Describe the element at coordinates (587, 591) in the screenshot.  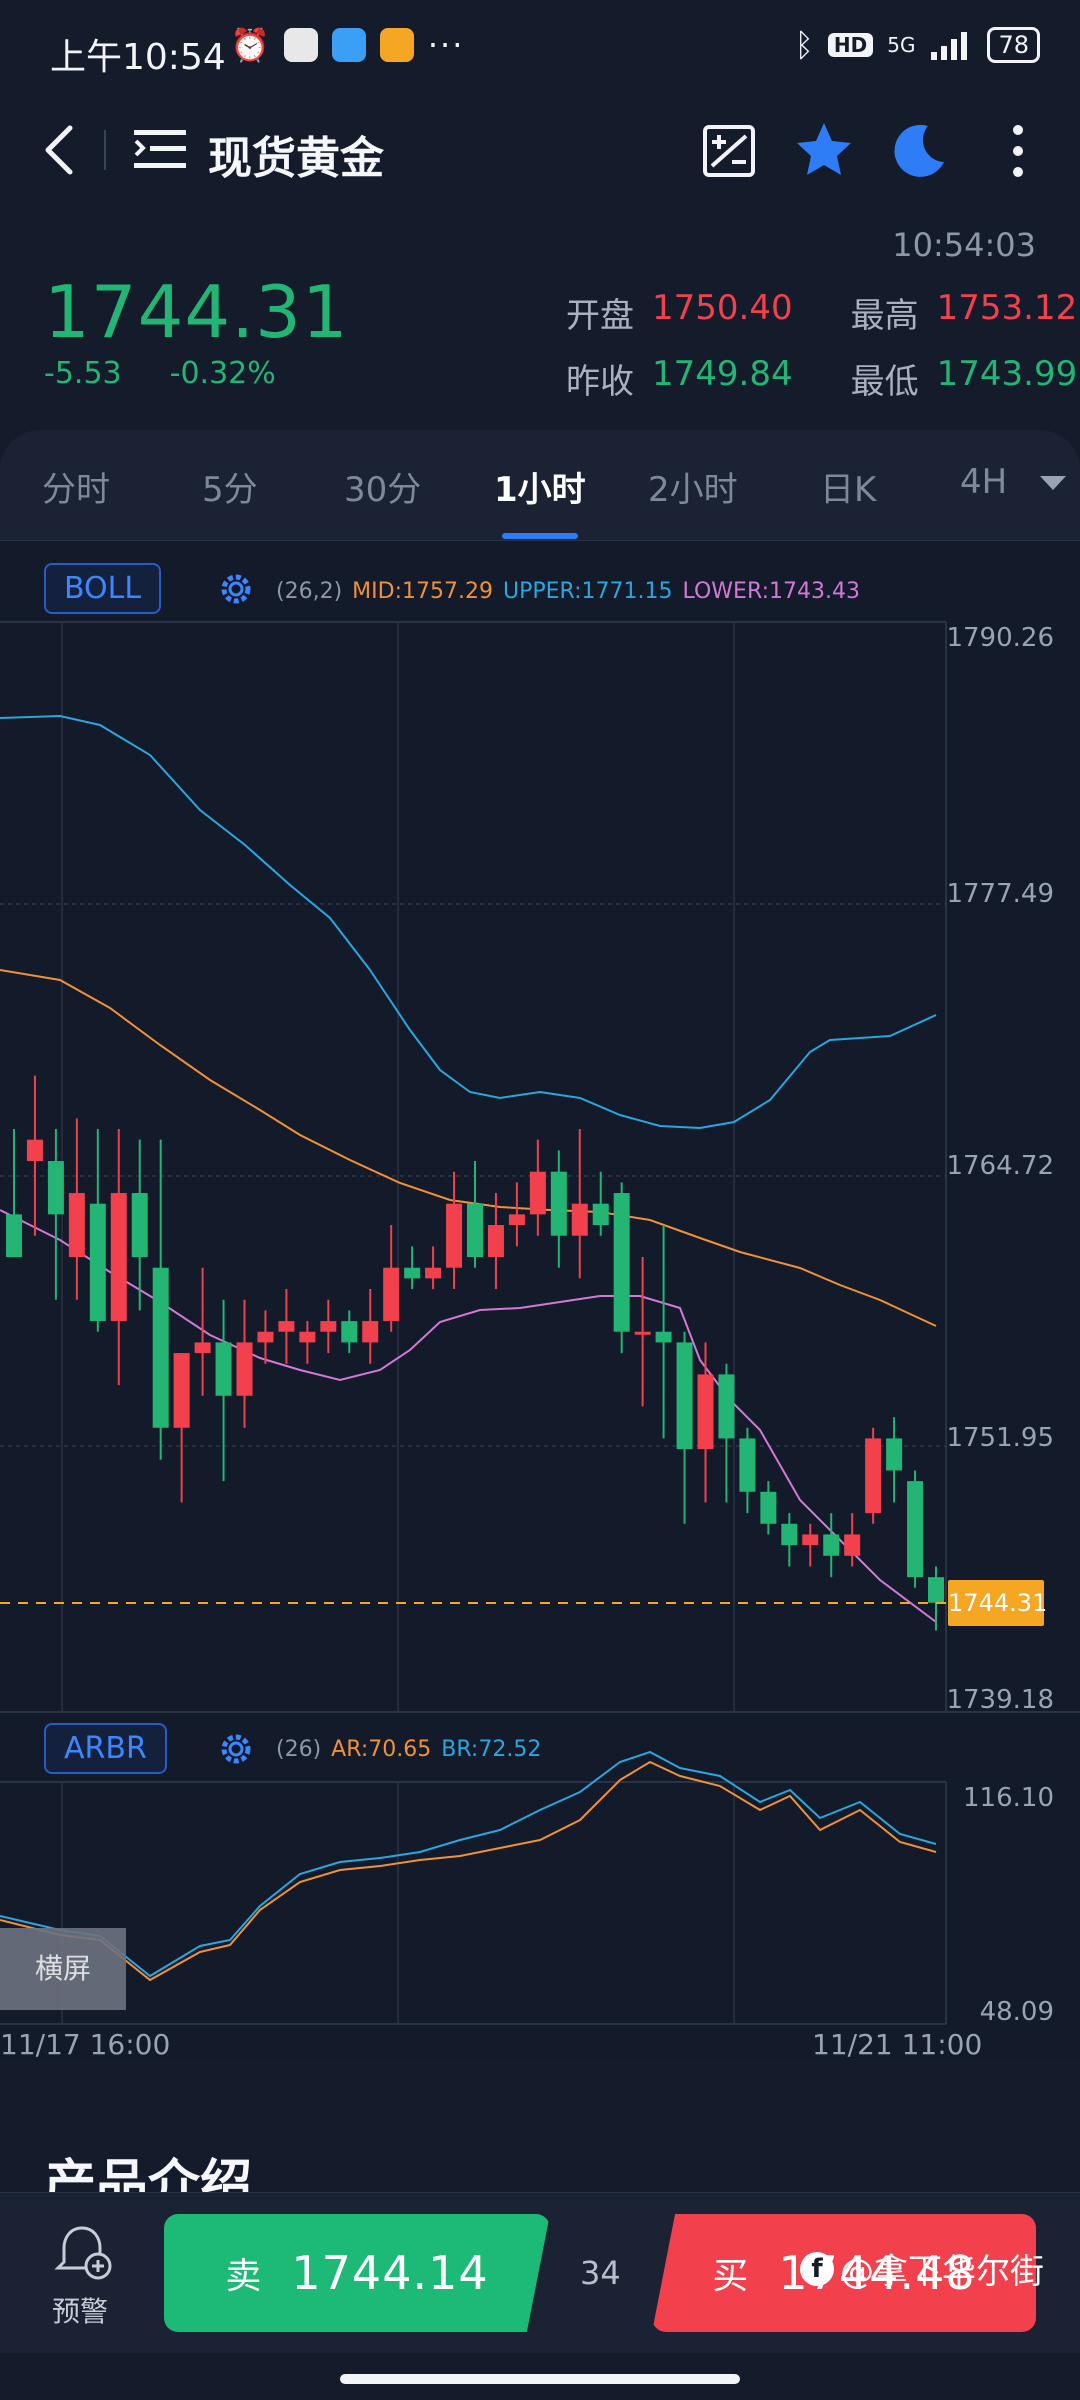
I see `boll-upper: UPPER:1771.15` at that location.